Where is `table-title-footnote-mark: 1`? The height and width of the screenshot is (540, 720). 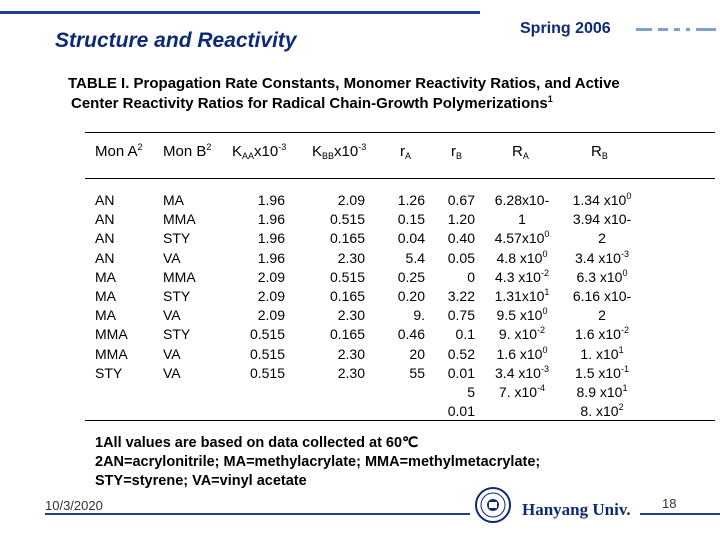 table-title-footnote-mark: 1 is located at coordinates (550, 99).